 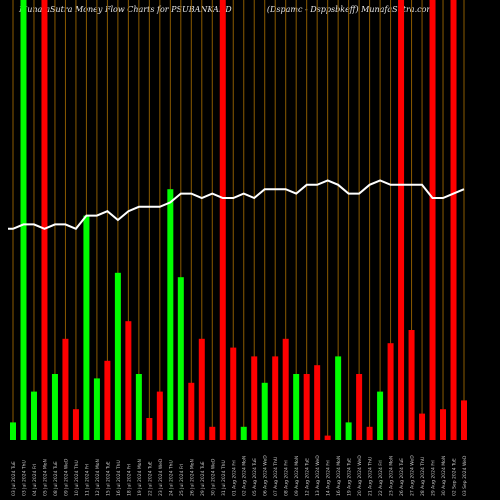 What do you see at coordinates (213, 477) in the screenshot?
I see `x-tick-label: 30 Jul 2024 WeD` at bounding box center [213, 477].